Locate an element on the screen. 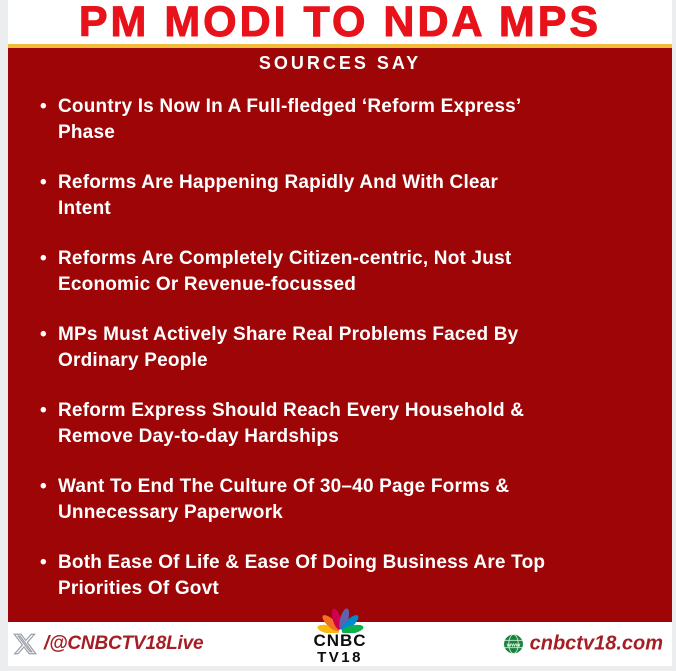 This screenshot has height=671, width=676. website-url: cnbctv18.com is located at coordinates (596, 643).